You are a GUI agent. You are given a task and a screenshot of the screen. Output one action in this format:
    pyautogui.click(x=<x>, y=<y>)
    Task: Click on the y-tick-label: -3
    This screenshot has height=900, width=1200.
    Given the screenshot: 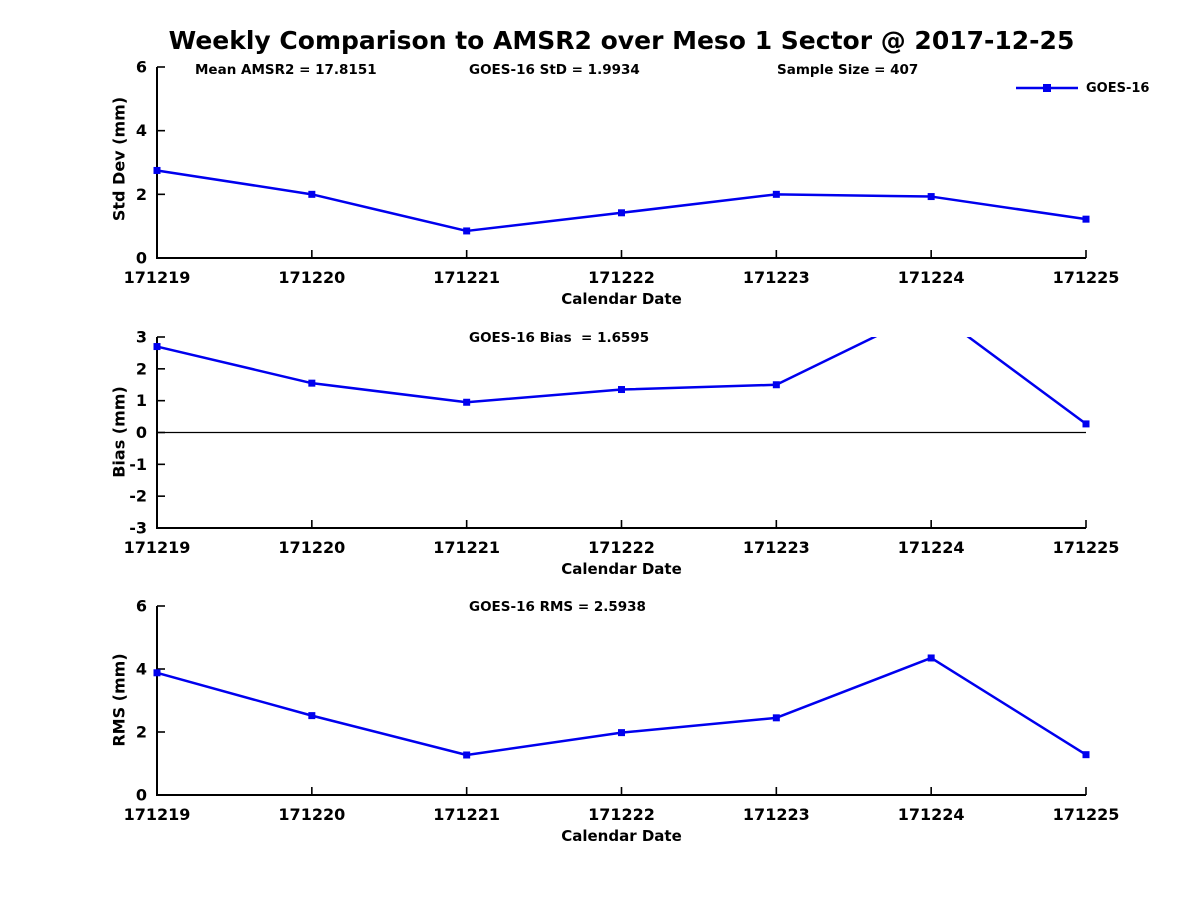 What is the action you would take?
    pyautogui.click(x=138, y=528)
    